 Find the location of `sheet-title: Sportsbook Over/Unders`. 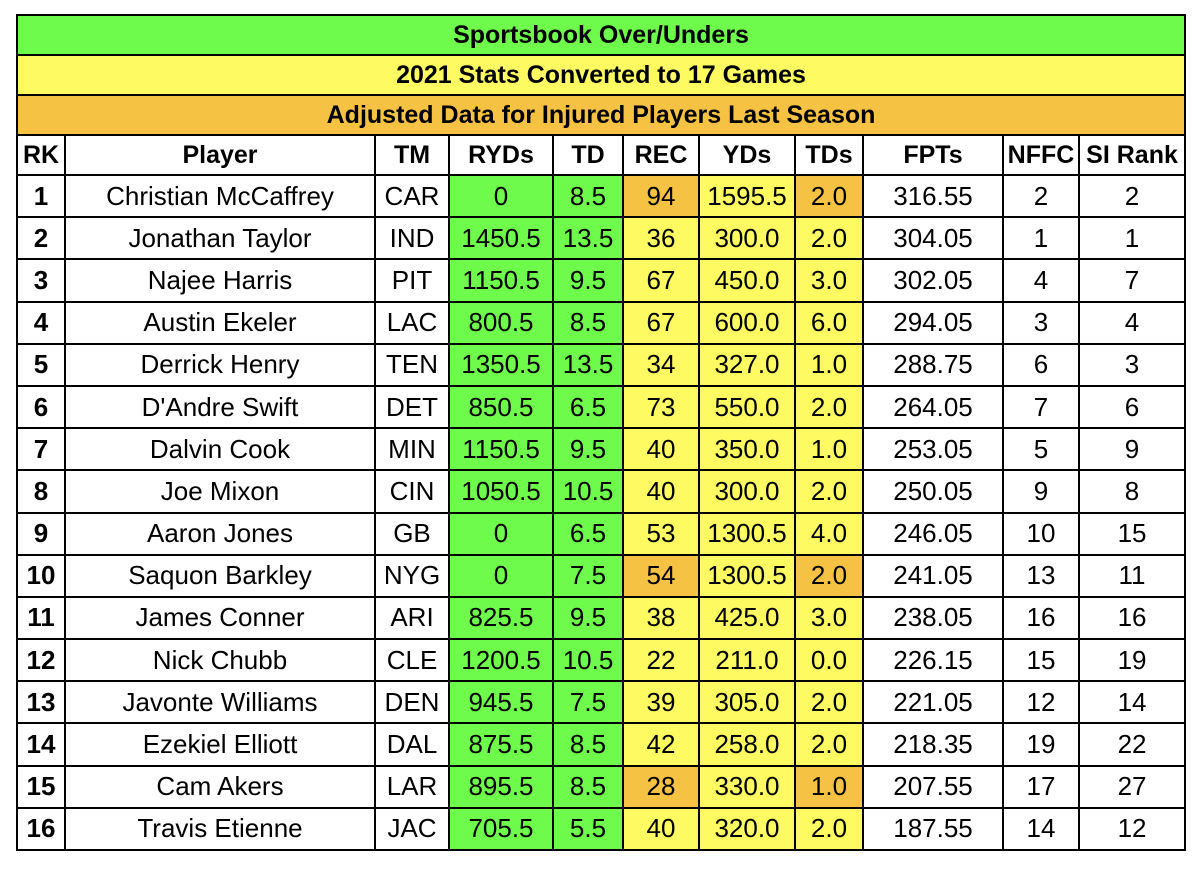

sheet-title: Sportsbook Over/Unders is located at coordinates (601, 35).